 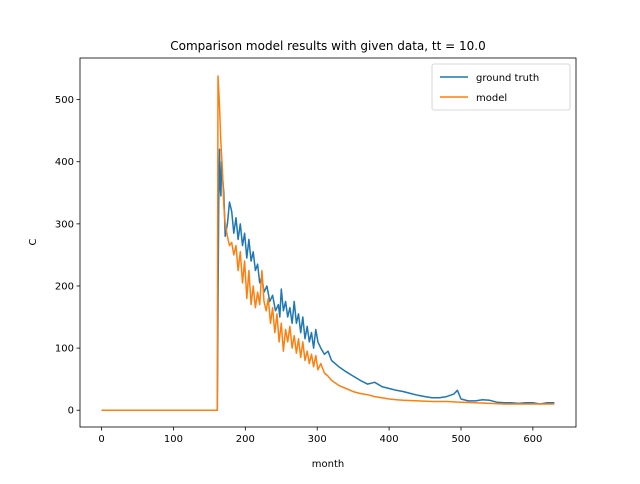 I want to click on legend: ground truth model, so click(x=501, y=87).